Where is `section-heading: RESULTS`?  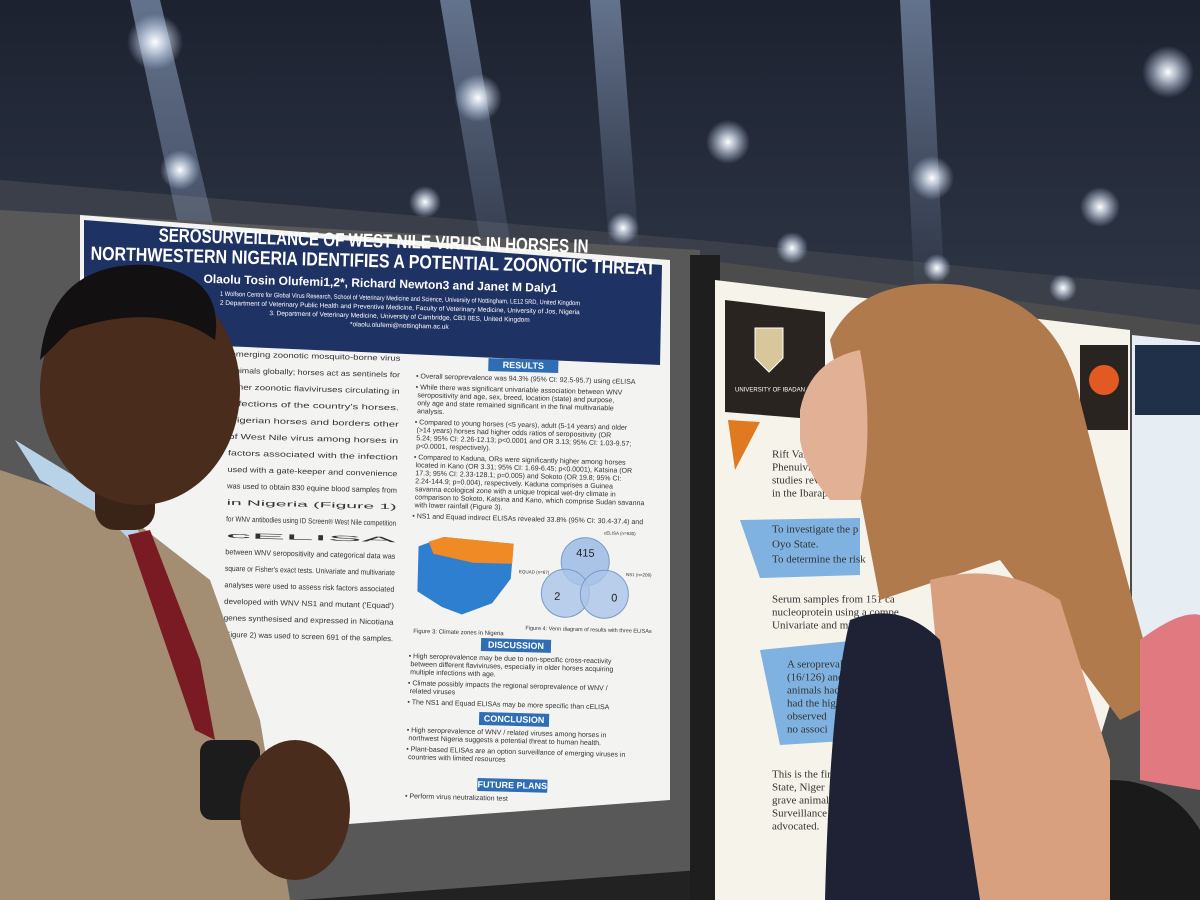
section-heading: RESULTS is located at coordinates (524, 365).